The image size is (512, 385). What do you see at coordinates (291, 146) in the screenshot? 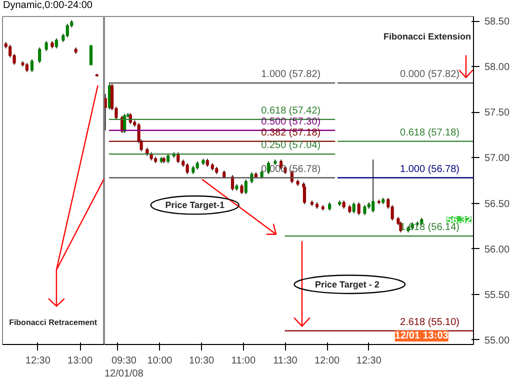
I see `series-label: 0.250 (57.04)` at bounding box center [291, 146].